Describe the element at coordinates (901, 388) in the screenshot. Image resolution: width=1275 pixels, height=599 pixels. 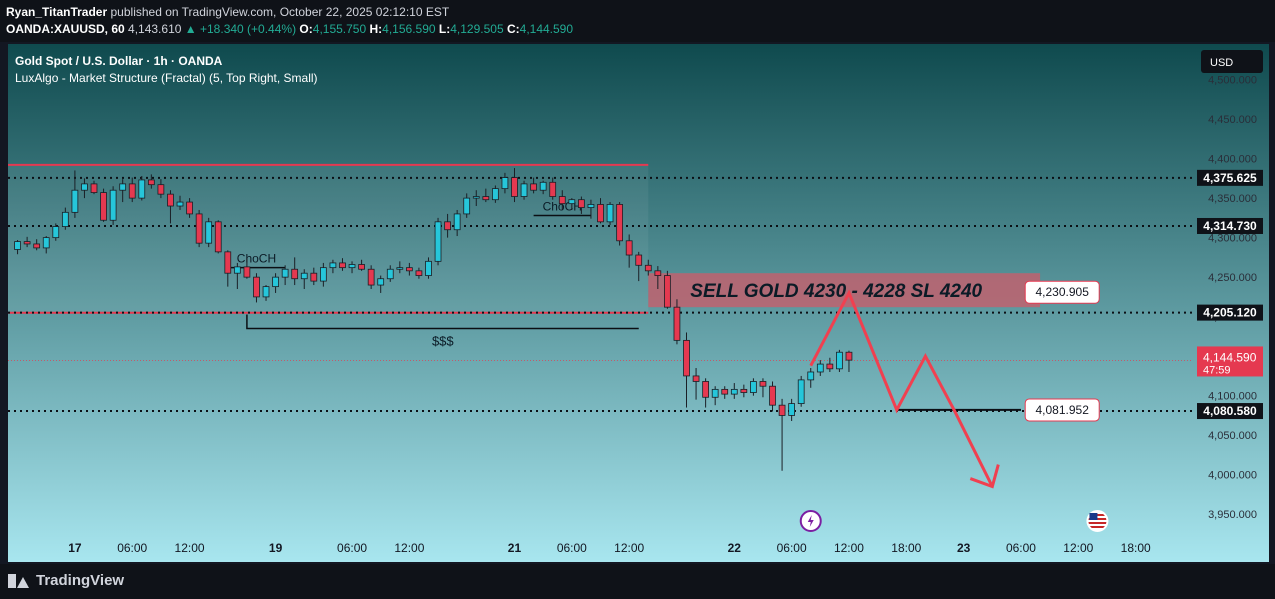
I see `projection-path` at that location.